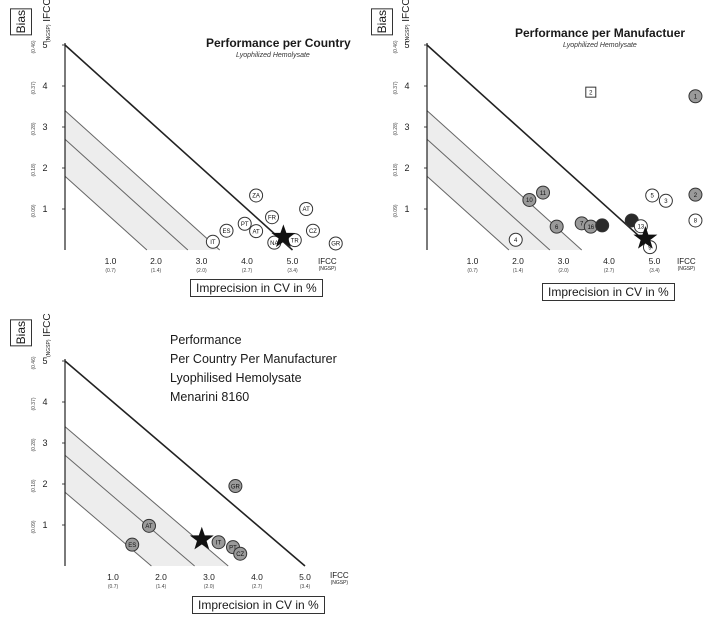  I want to click on data-point-label: 9, so click(650, 248).